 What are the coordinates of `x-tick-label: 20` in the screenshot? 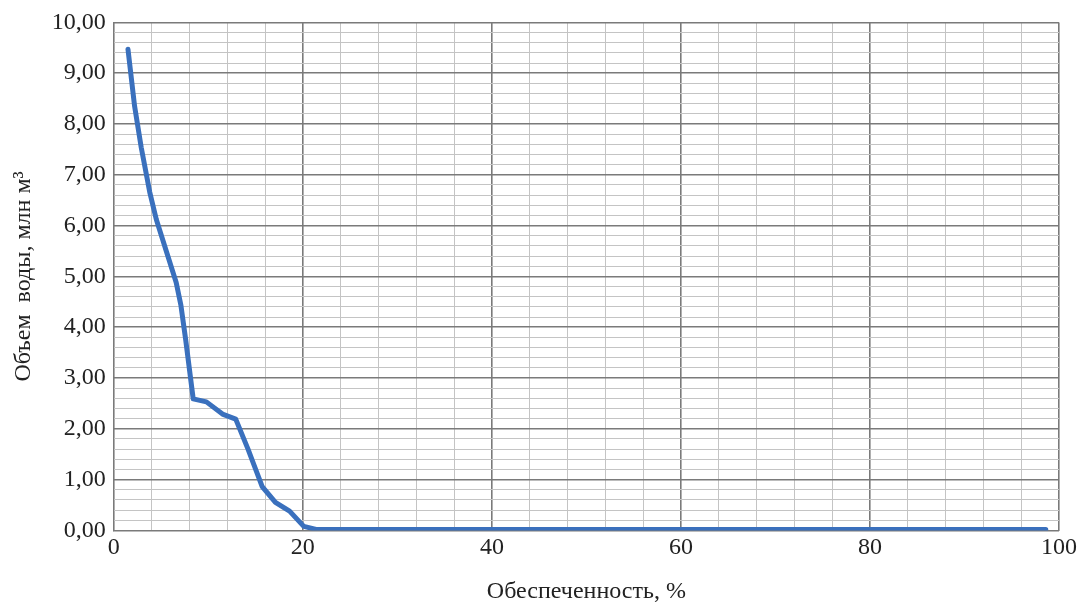 It's located at (302, 546).